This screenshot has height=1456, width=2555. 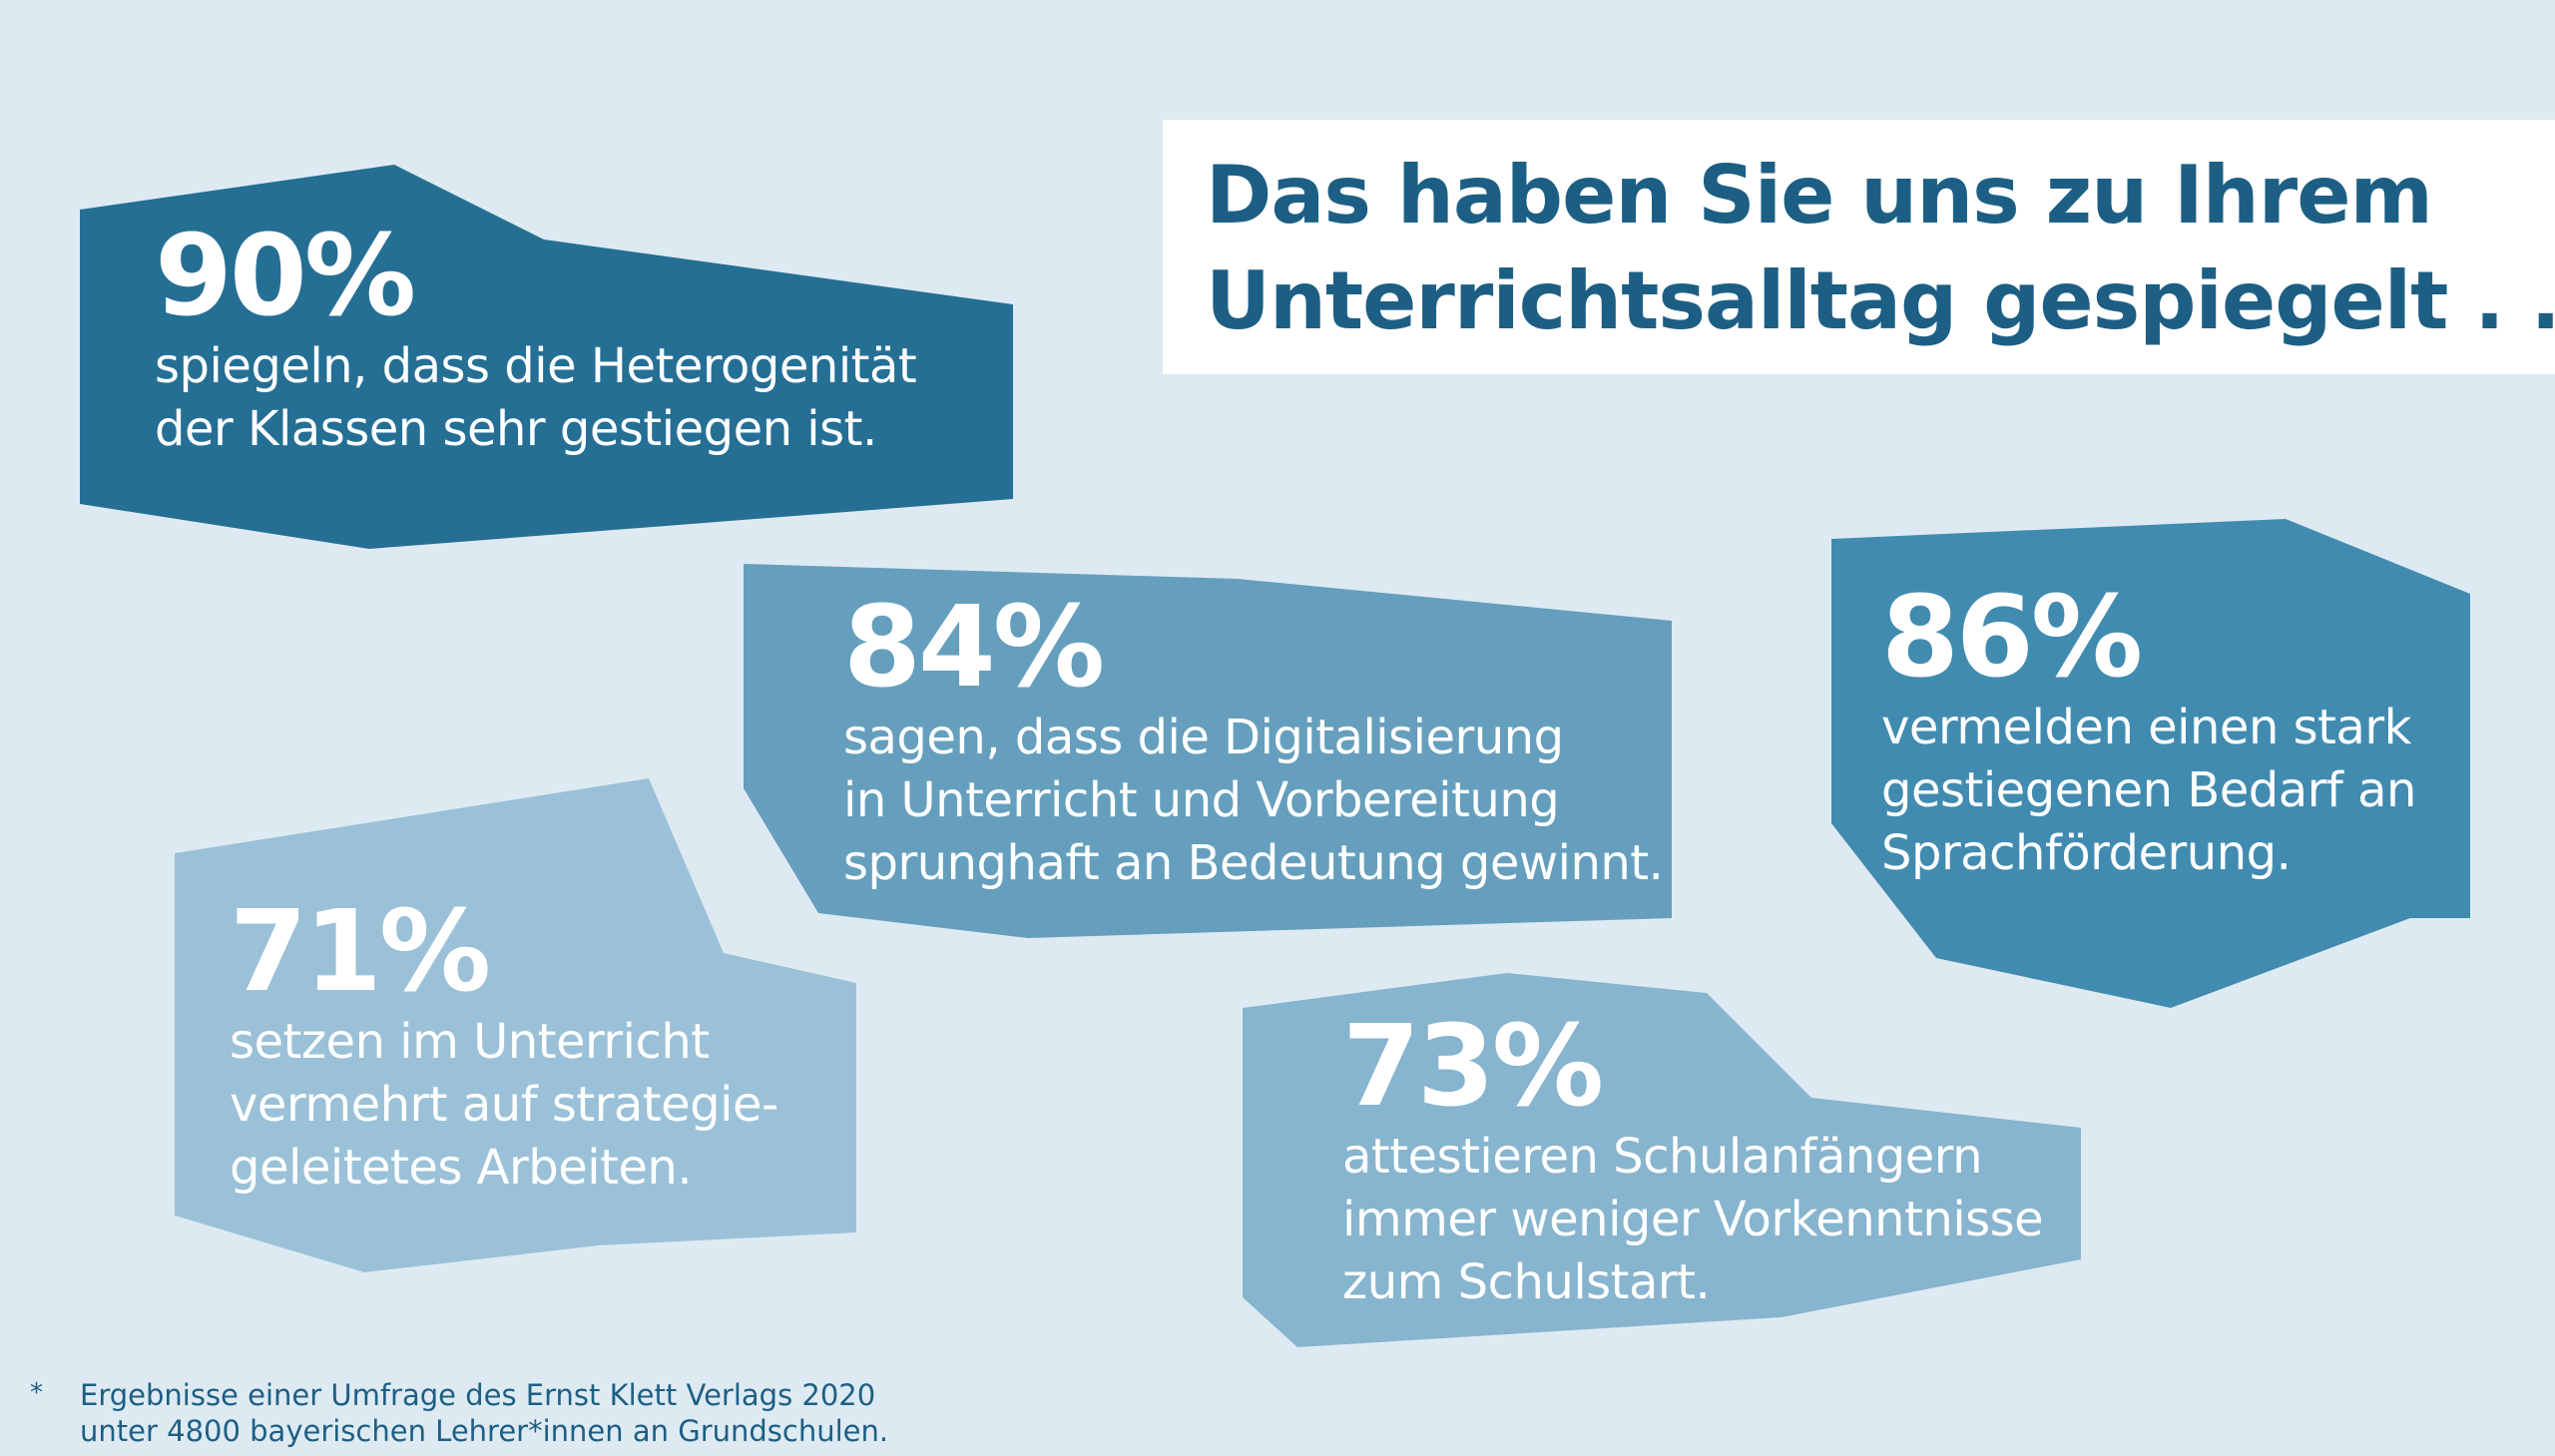 I want to click on stat-86-line-2: gestiegenen Bedarf an, so click(x=2148, y=790).